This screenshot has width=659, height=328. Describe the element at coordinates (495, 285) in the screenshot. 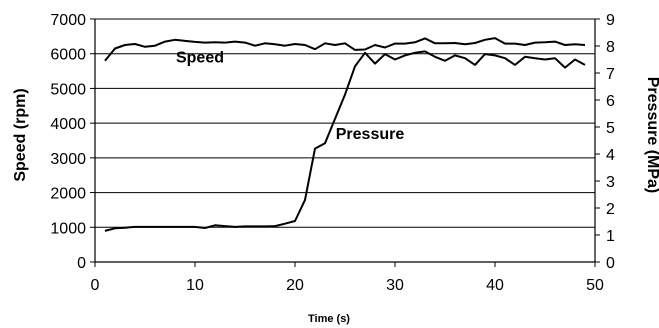

I see `x-tick-label: 40` at that location.